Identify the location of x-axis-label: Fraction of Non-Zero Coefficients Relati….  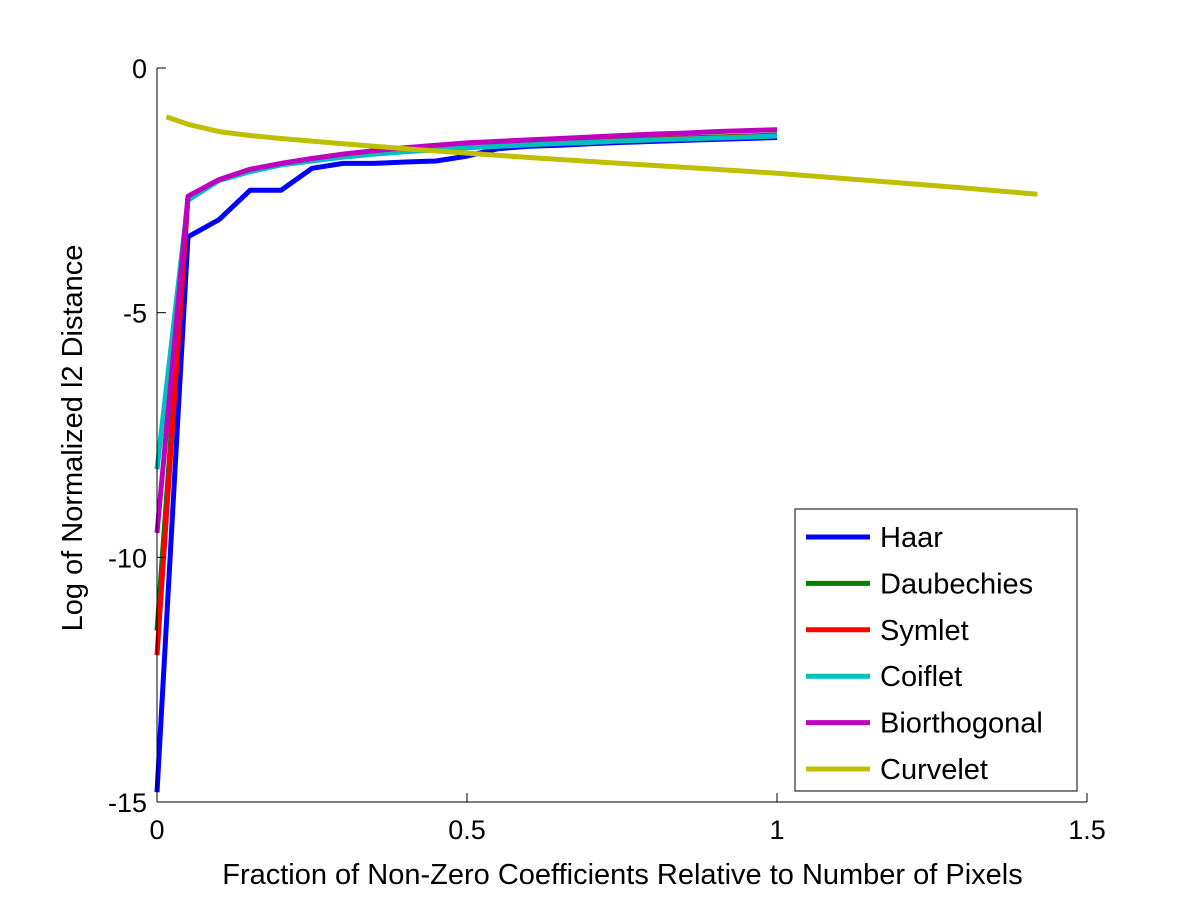
(622, 875).